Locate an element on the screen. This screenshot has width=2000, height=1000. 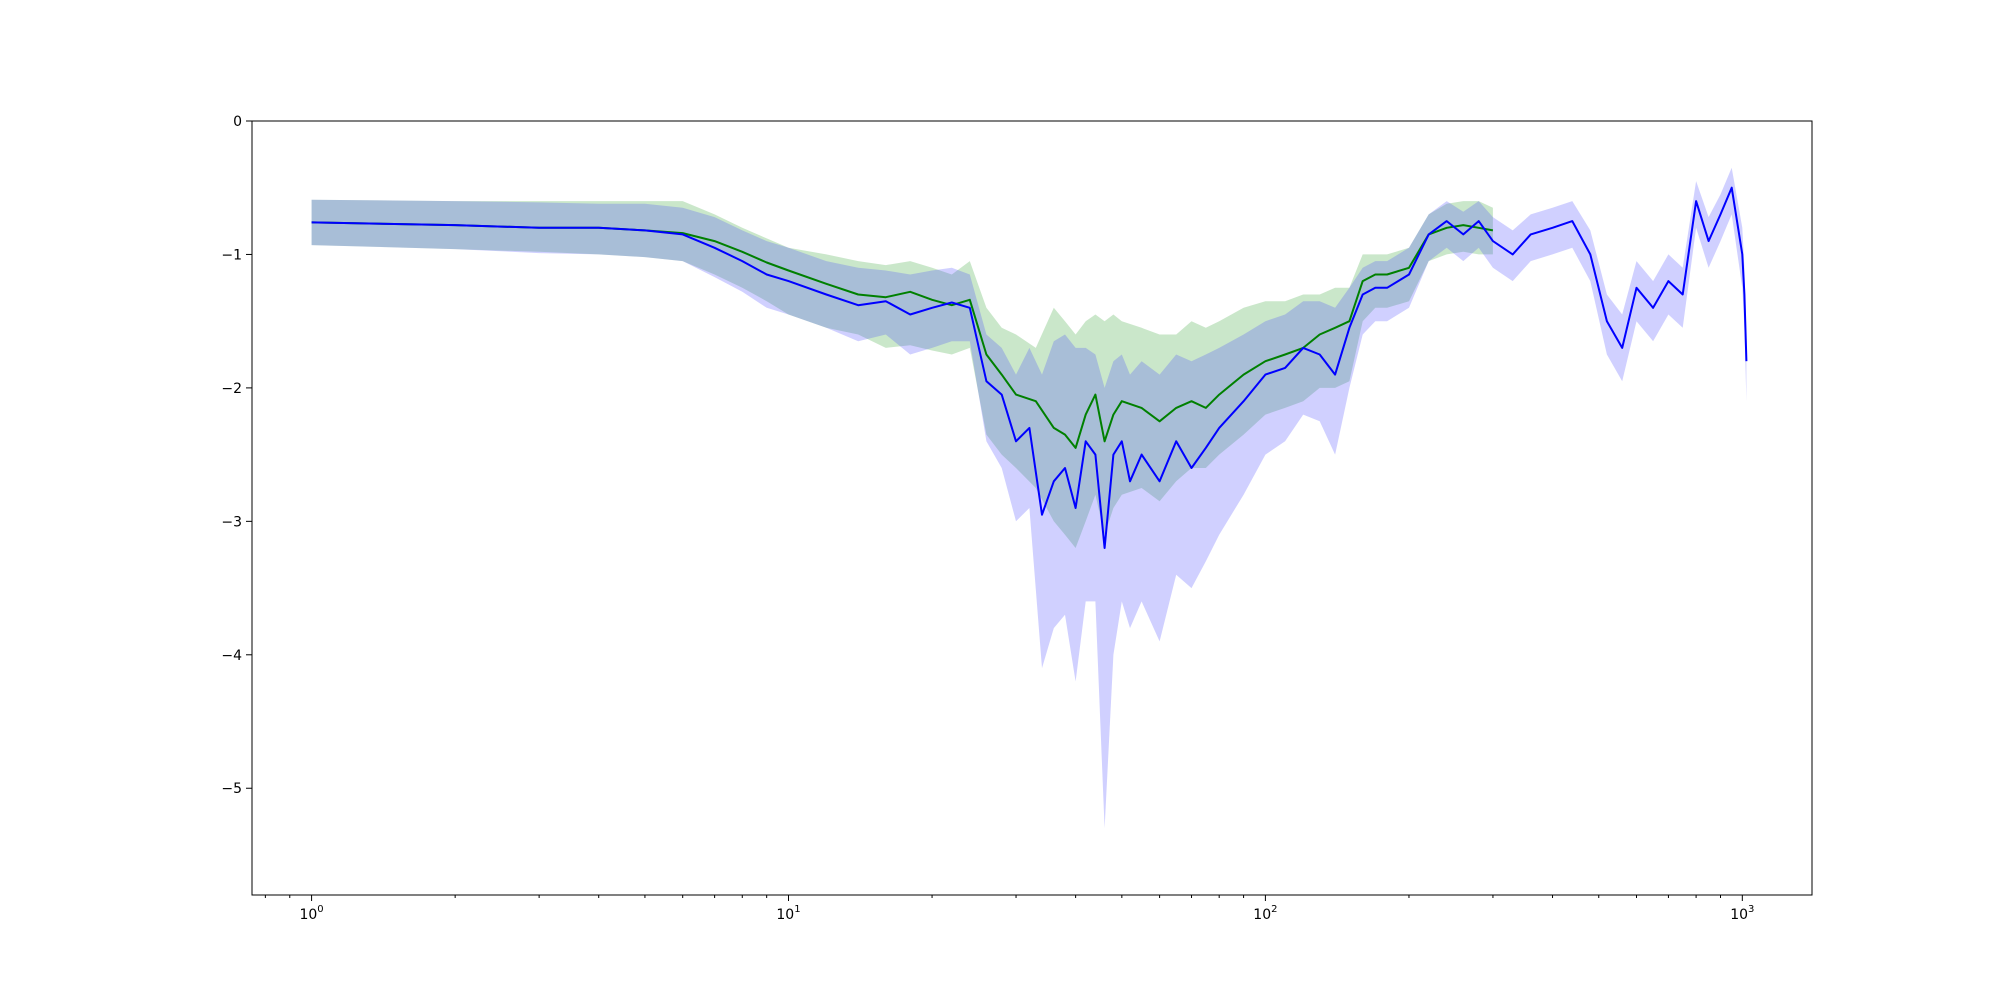
y-tick-label: −3 is located at coordinates (231, 522).